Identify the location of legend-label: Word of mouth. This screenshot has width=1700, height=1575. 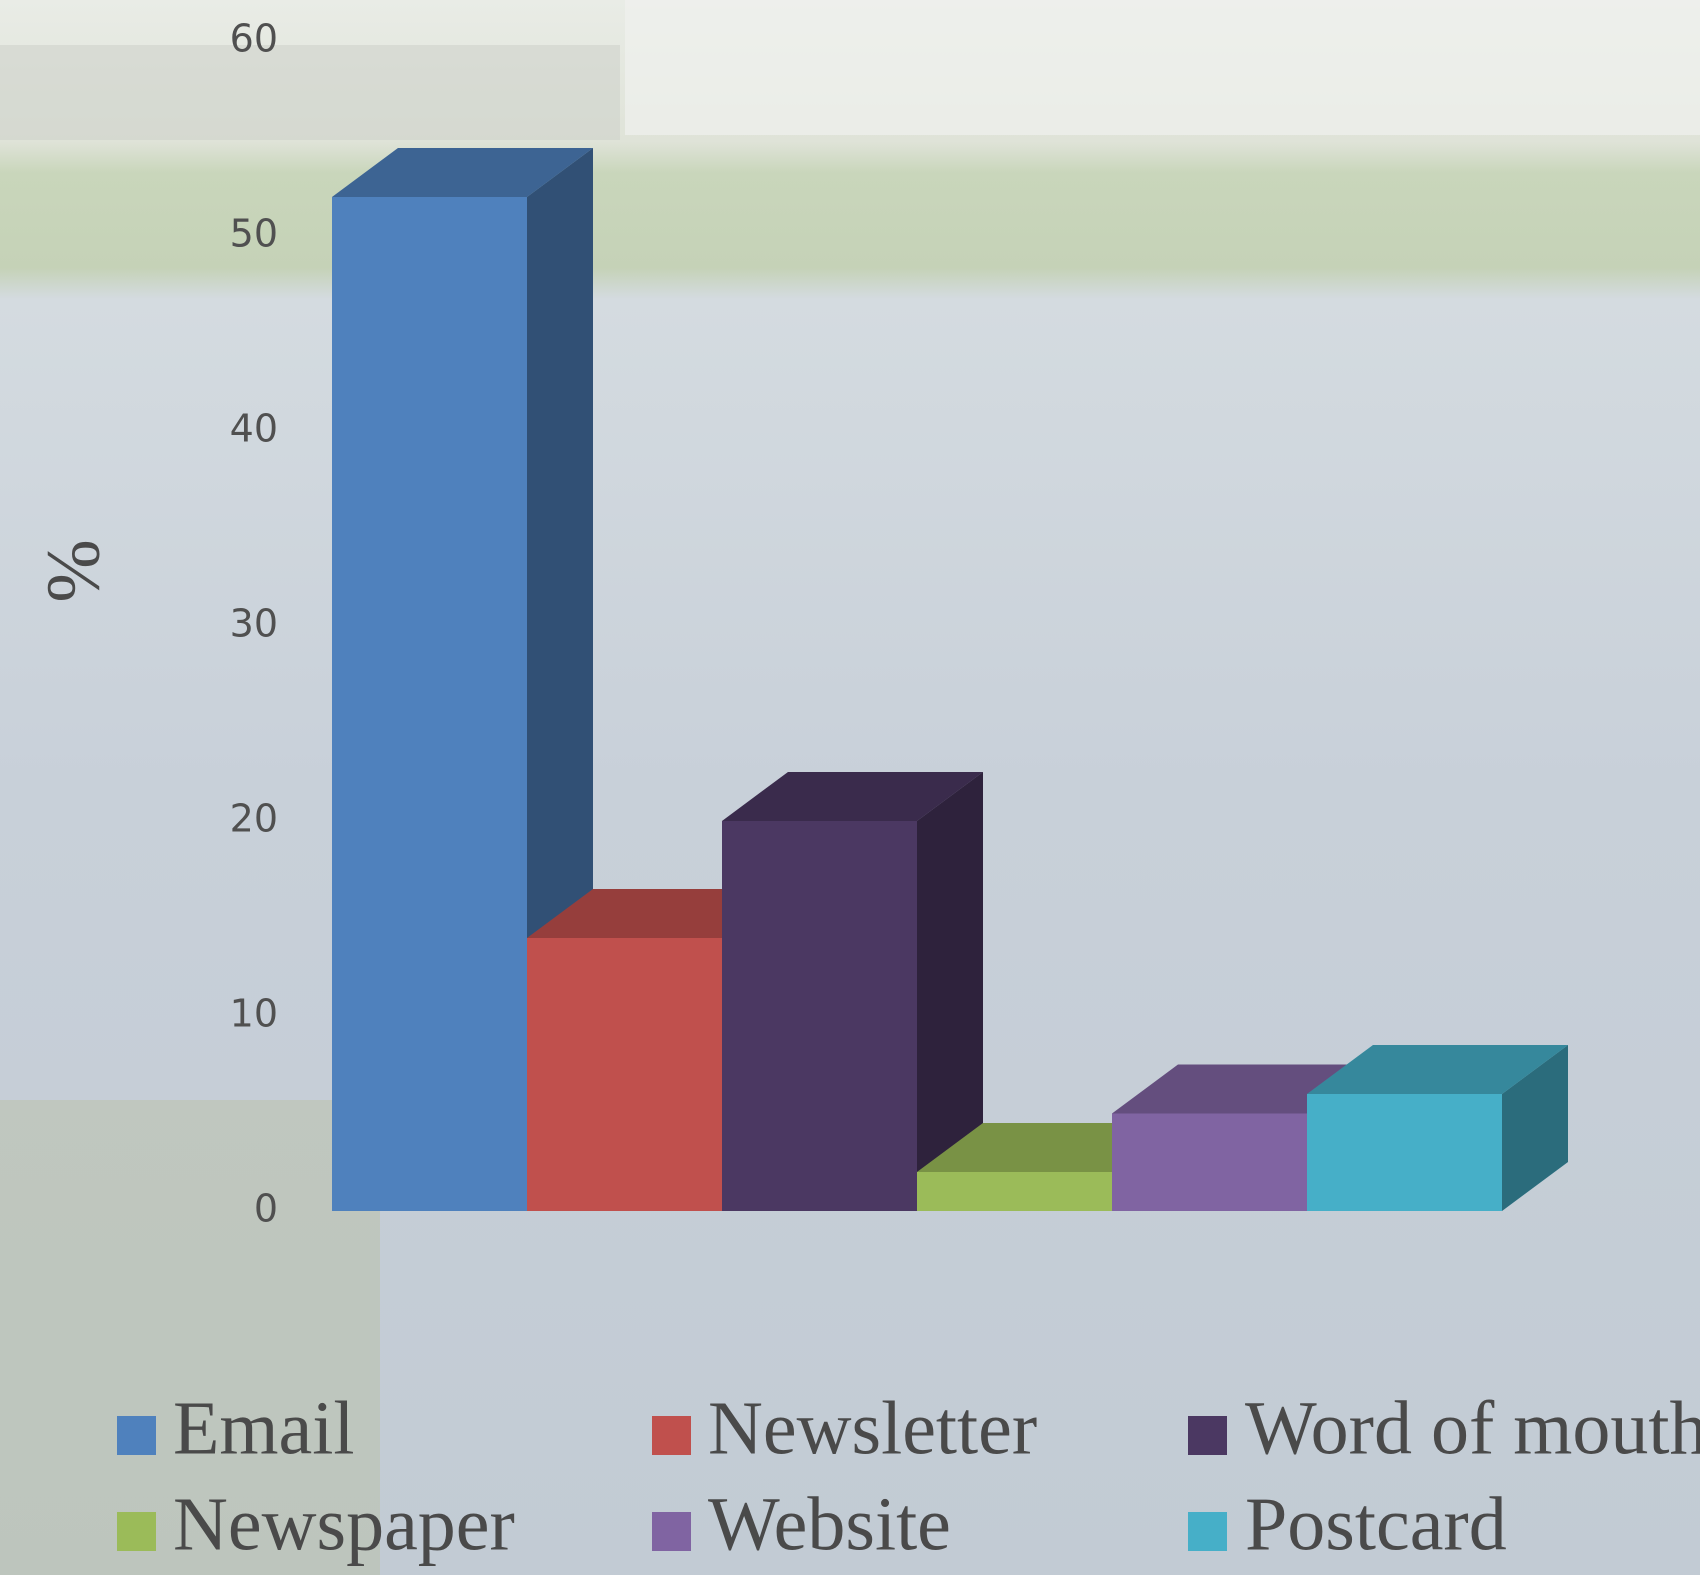
(1472, 1428).